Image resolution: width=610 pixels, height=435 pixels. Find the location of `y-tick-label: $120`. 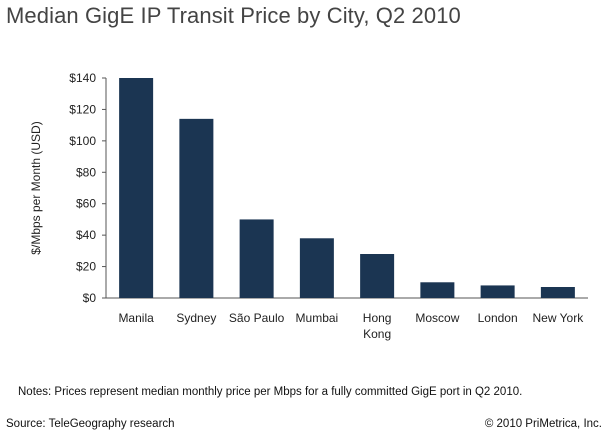

y-tick-label: $120 is located at coordinates (82, 109).